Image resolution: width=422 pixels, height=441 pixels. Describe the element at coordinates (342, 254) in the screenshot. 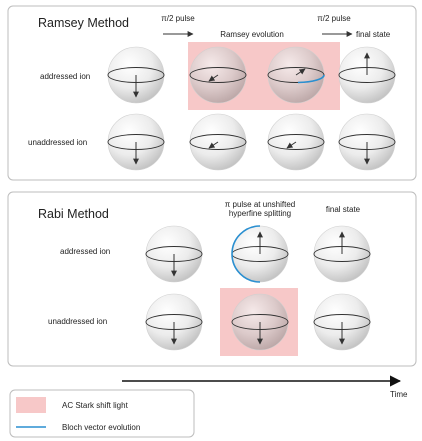

I see `rabi-addressed-final` at that location.